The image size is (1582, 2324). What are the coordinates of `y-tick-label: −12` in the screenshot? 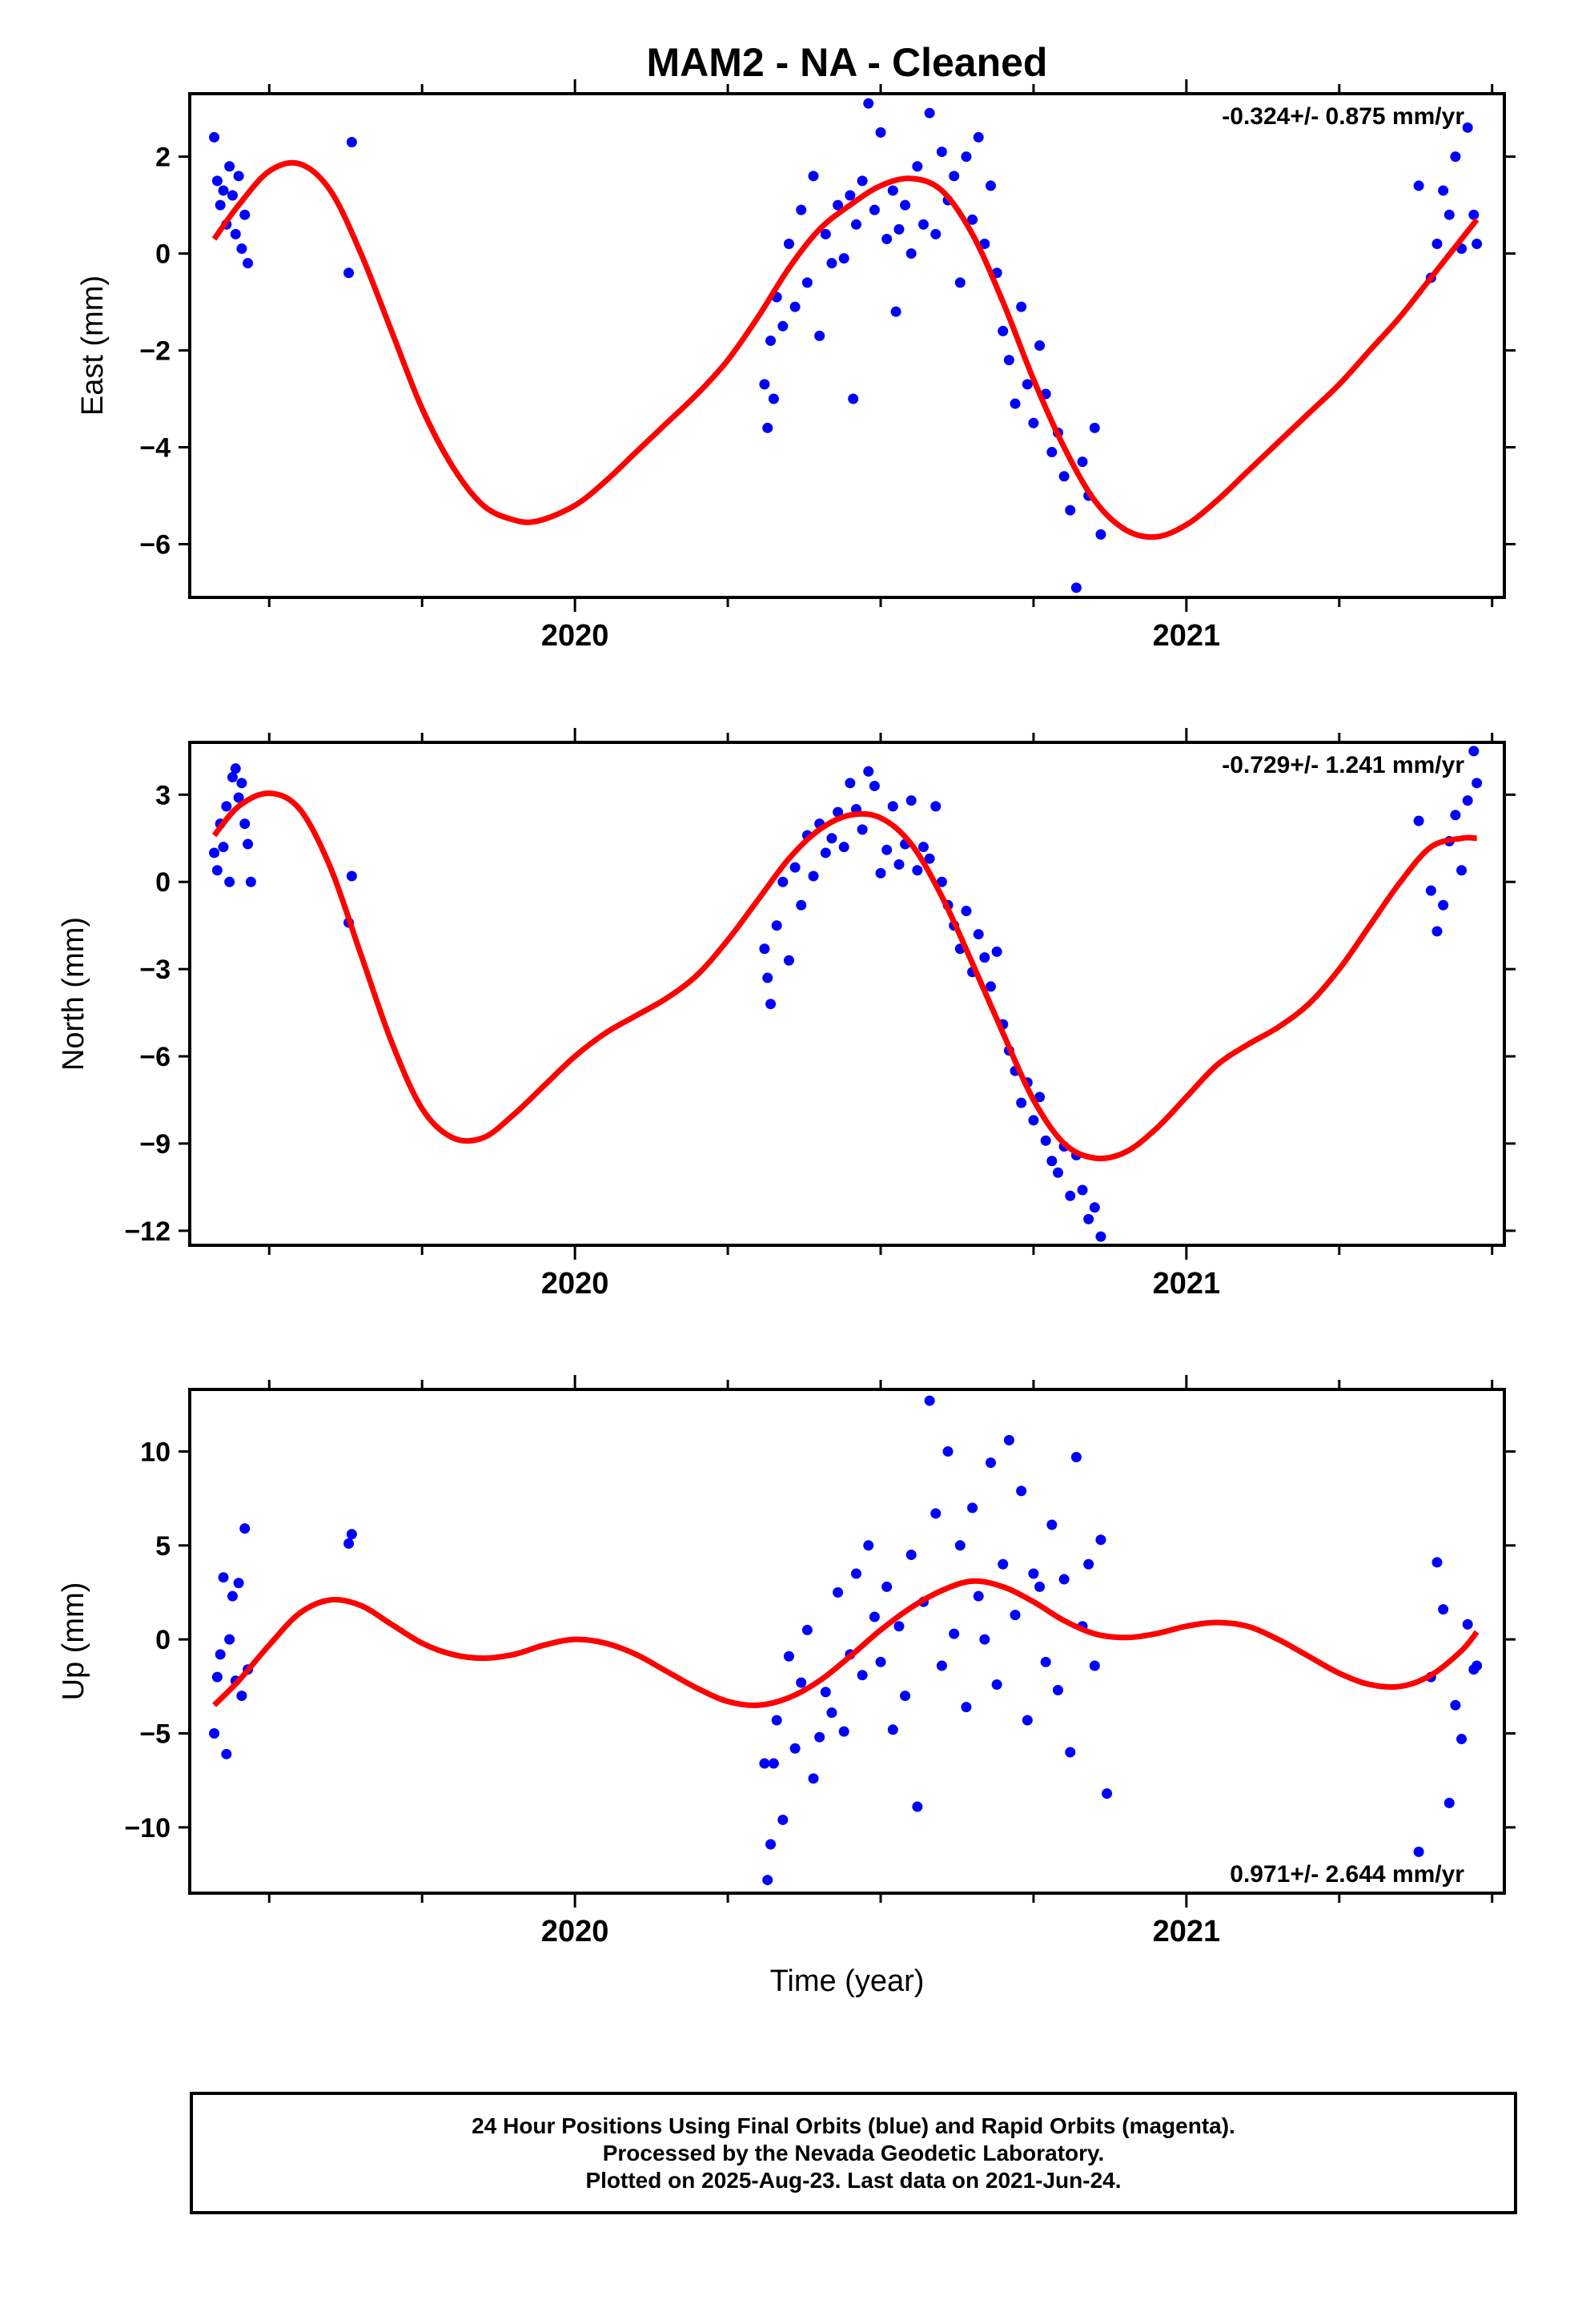 It's located at (147, 1231).